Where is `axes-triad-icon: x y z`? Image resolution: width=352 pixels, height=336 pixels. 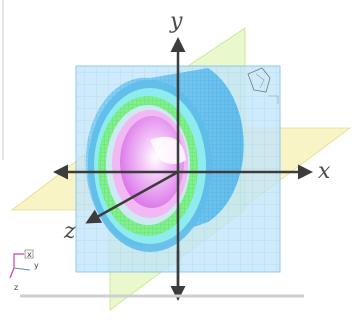
axes-triad-icon: x y z is located at coordinates (24, 270).